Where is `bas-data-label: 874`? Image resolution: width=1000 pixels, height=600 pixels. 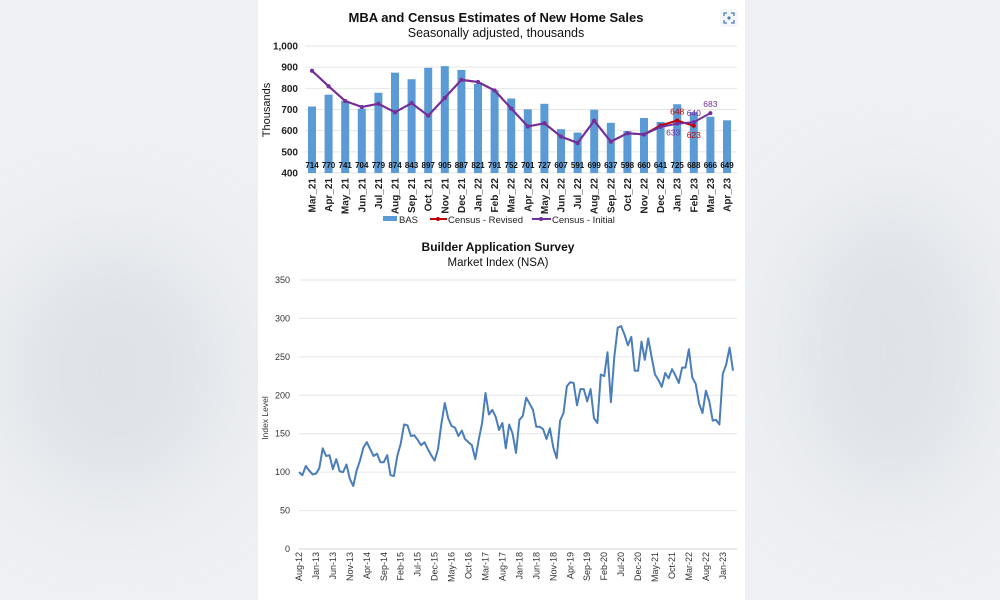 bas-data-label: 874 is located at coordinates (395, 165).